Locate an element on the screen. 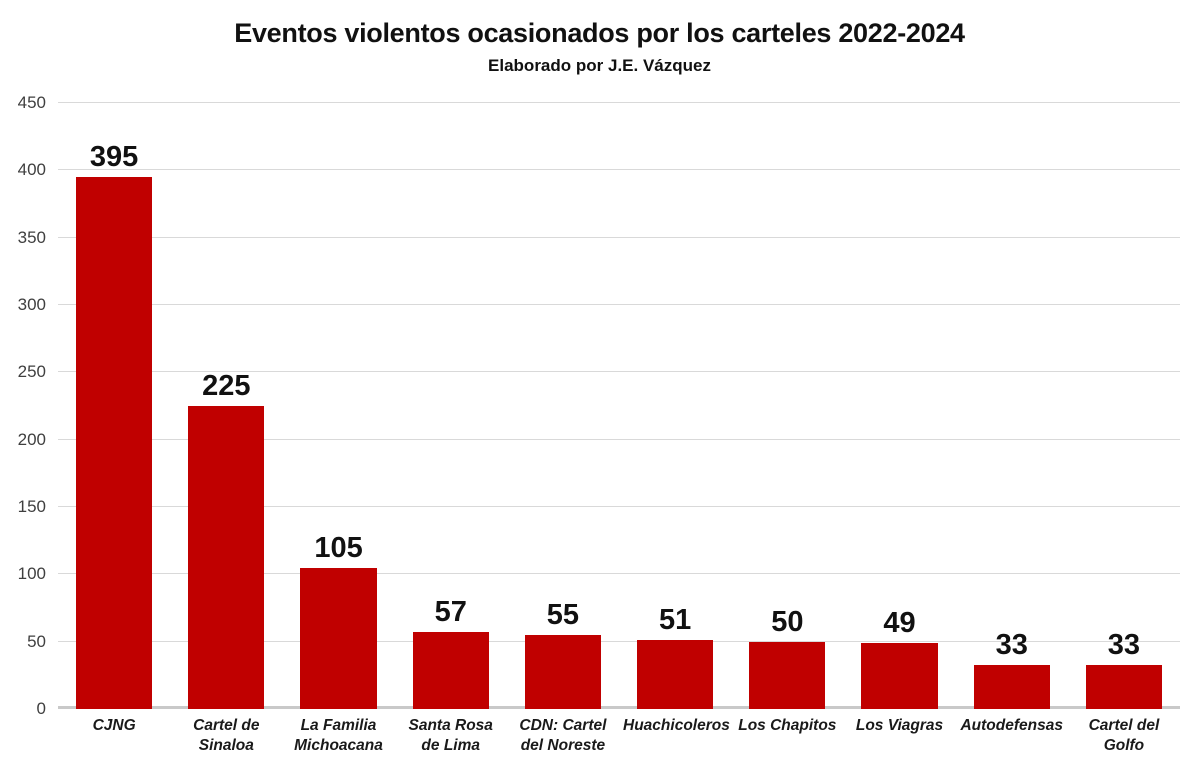 The image size is (1199, 776). bar-value-label: 51 is located at coordinates (675, 620).